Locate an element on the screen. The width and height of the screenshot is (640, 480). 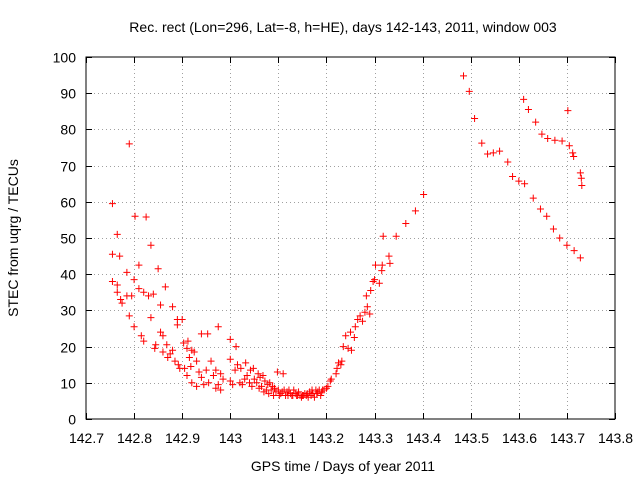
x-tick-label: 142.8 is located at coordinates (134, 438).